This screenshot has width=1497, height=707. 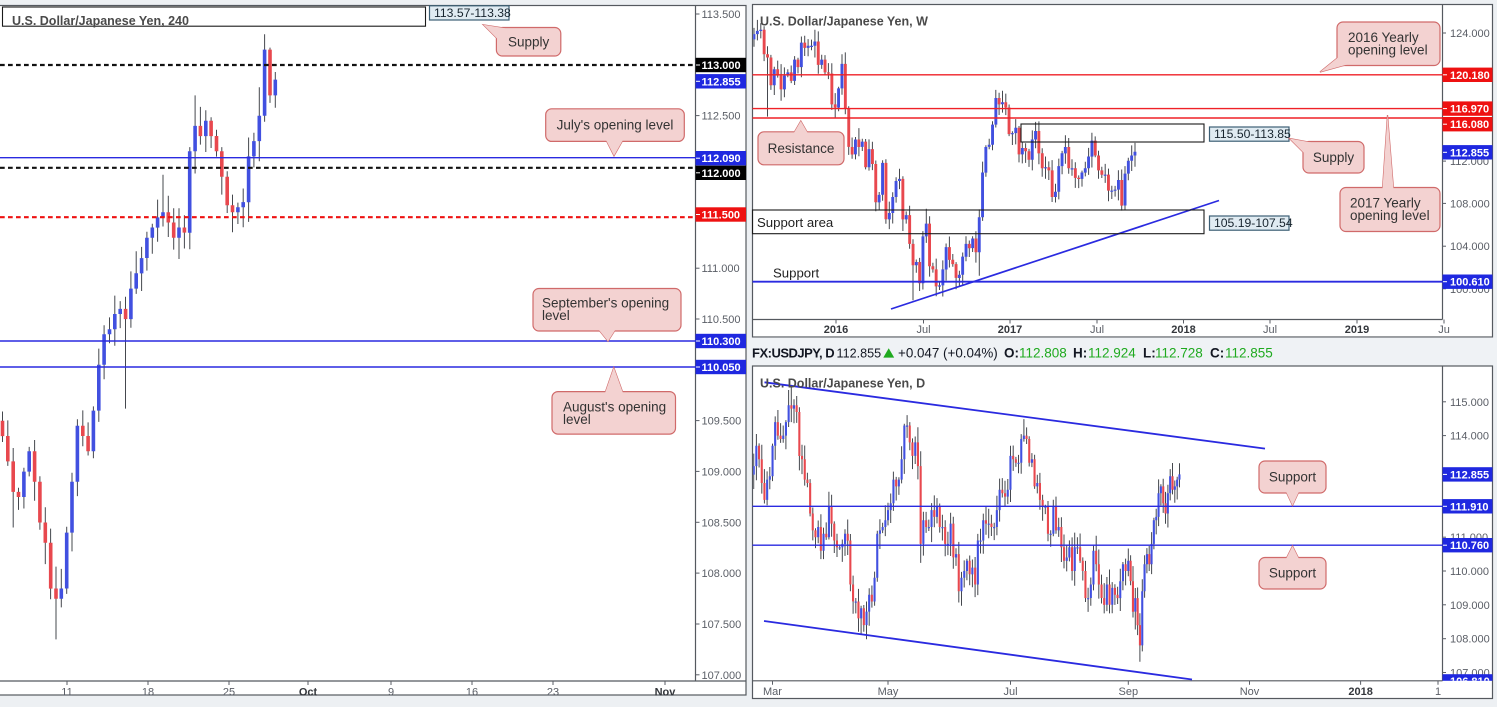 What do you see at coordinates (721, 15) in the screenshot?
I see `svg-text: 113.500` at bounding box center [721, 15].